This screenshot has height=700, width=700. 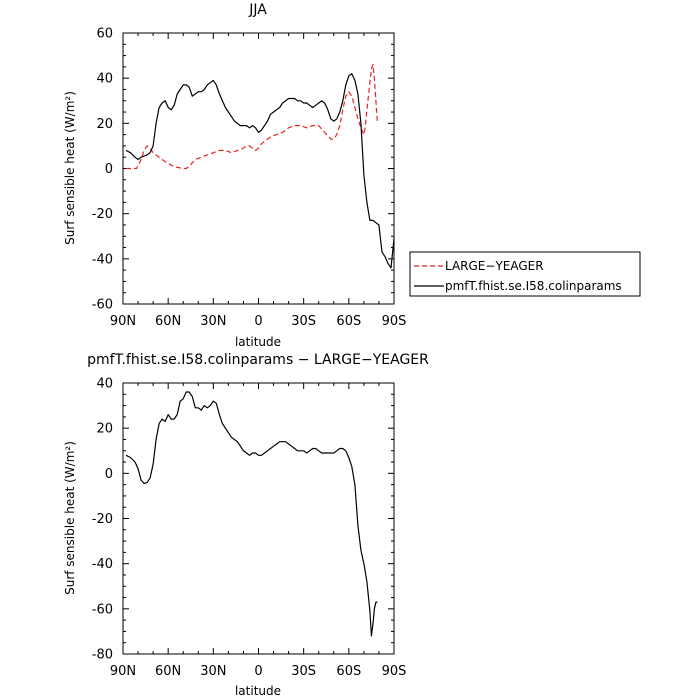 I want to click on x-axis-label-top: latitude, so click(x=258, y=342).